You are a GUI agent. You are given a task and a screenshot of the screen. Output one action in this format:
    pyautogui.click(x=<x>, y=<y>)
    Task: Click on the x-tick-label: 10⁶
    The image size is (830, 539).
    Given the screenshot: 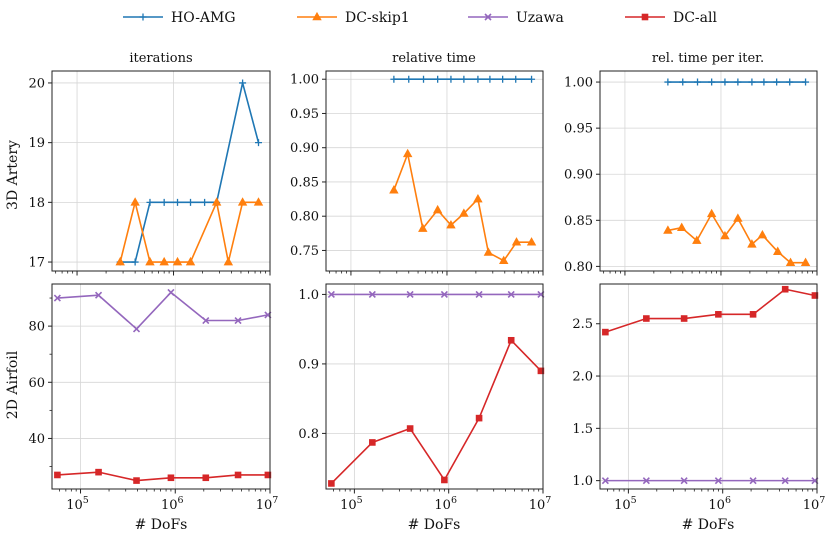 What is the action you would take?
    pyautogui.click(x=172, y=504)
    